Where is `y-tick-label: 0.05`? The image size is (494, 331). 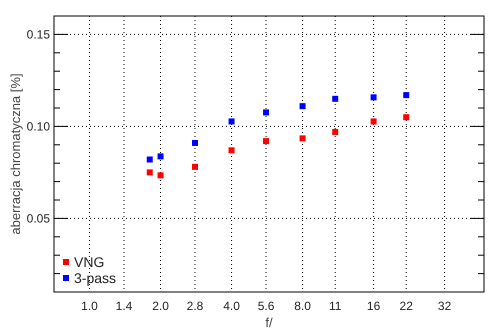
y-tick-label: 0.05 is located at coordinates (38, 218).